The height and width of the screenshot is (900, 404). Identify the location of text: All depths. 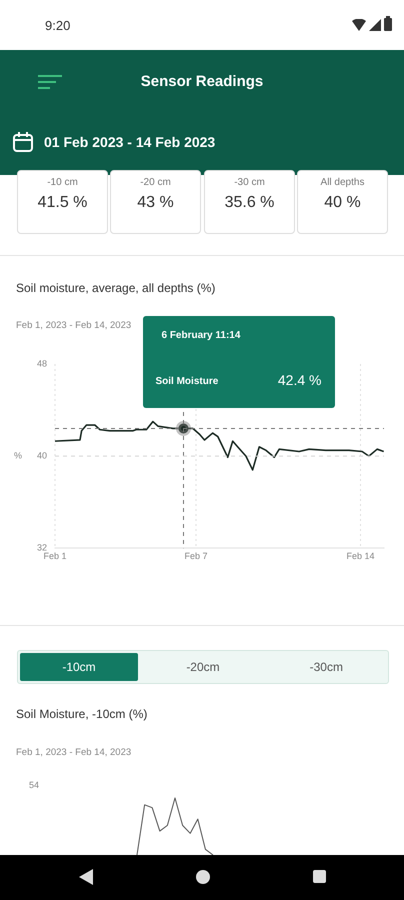
(343, 182).